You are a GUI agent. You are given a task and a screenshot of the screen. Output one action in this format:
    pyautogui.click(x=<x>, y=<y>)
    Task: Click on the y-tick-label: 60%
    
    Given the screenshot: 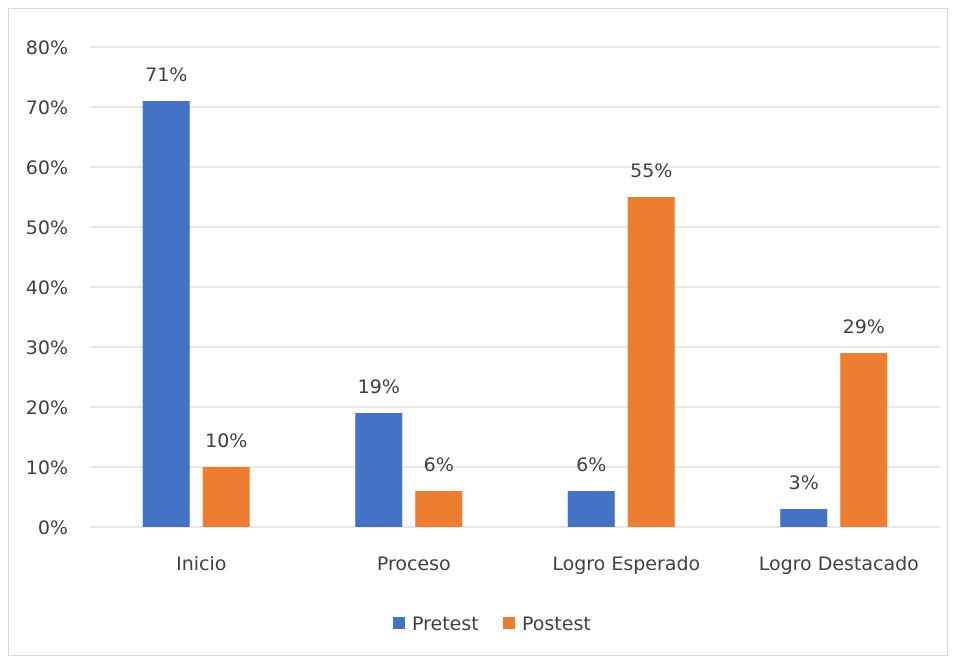 What is the action you would take?
    pyautogui.click(x=47, y=168)
    